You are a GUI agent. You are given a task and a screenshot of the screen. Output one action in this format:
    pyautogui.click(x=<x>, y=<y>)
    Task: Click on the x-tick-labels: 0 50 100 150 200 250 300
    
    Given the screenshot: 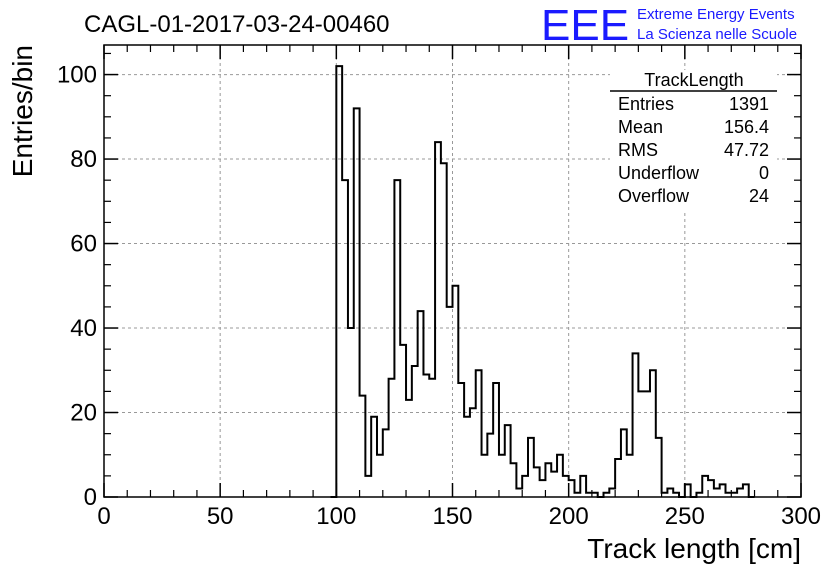 What is the action you would take?
    pyautogui.click(x=459, y=516)
    